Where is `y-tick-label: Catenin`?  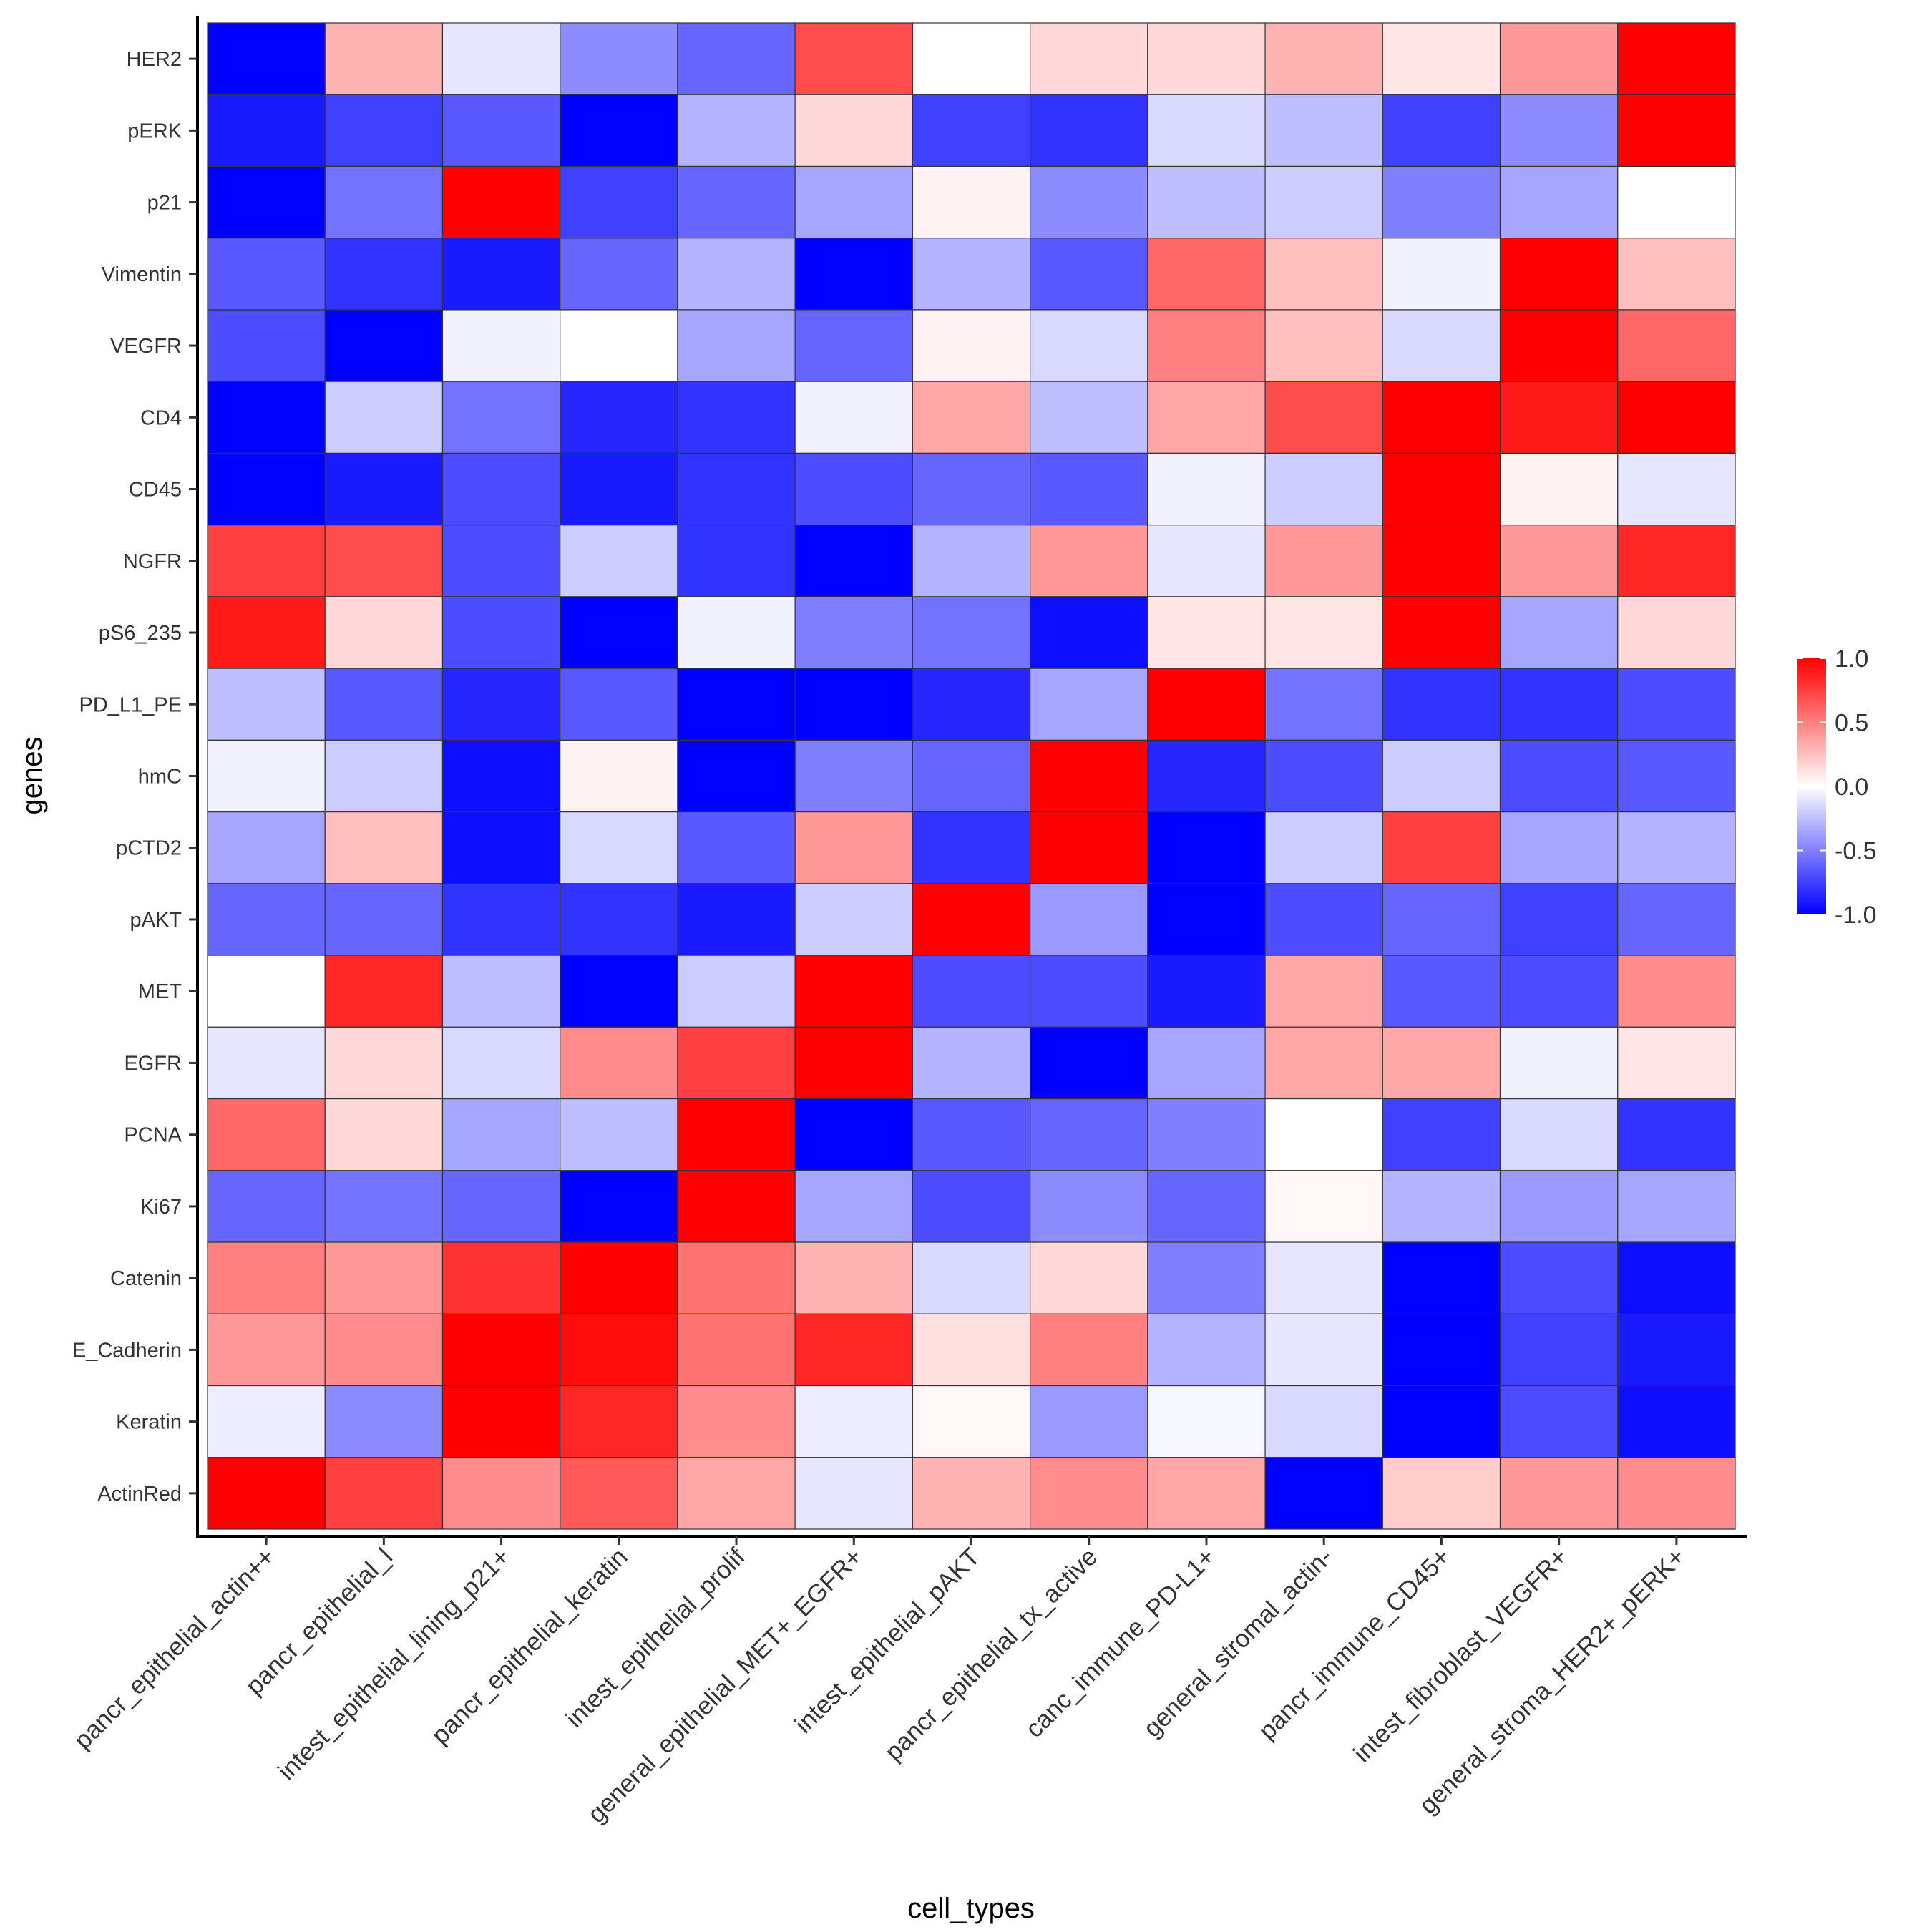 y-tick-label: Catenin is located at coordinates (146, 1278).